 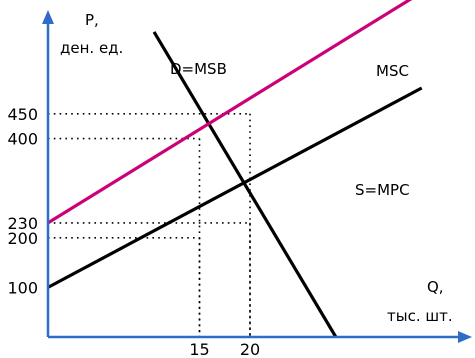 What do you see at coordinates (250, 349) in the screenshot?
I see `x-tick-20: 20` at bounding box center [250, 349].